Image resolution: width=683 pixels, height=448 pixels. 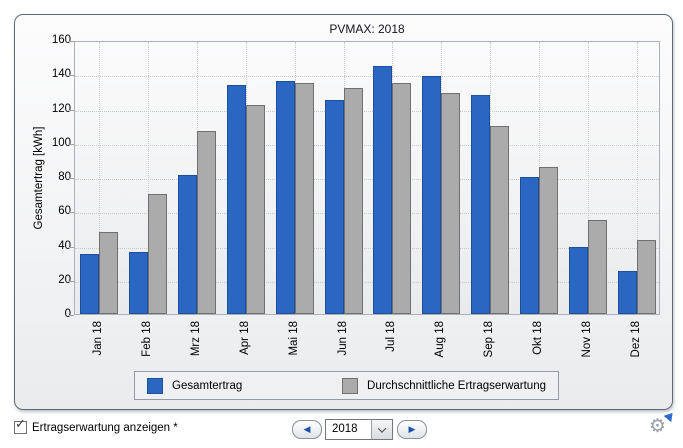 What do you see at coordinates (67, 314) in the screenshot?
I see `y-tick-label: 0` at bounding box center [67, 314].